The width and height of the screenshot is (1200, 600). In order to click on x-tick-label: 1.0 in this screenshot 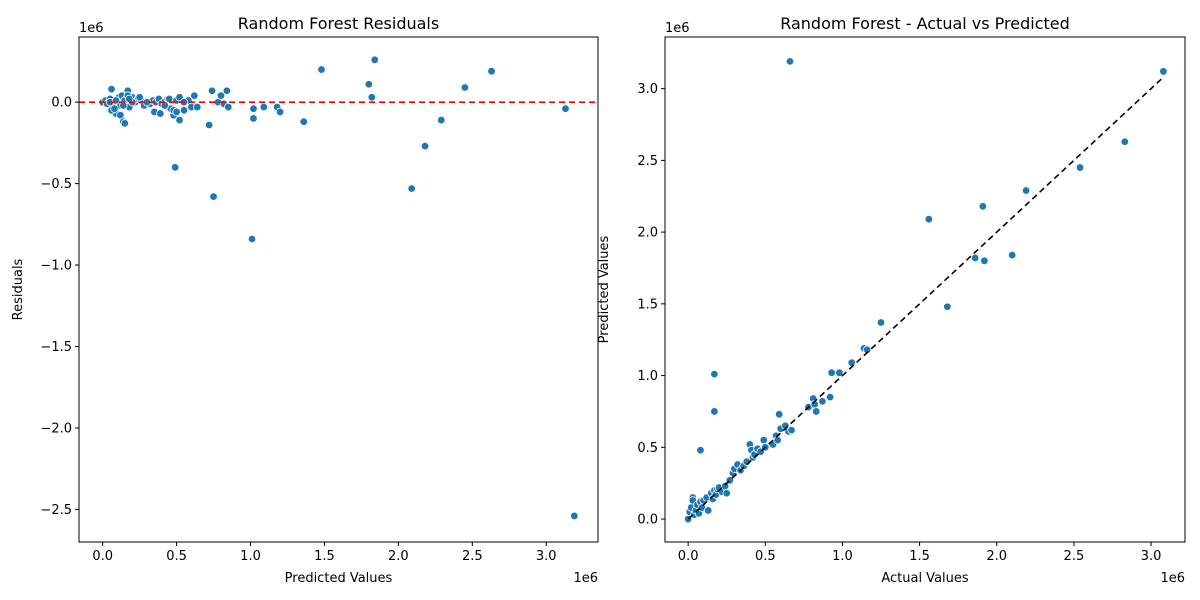, I will do `click(842, 556)`.